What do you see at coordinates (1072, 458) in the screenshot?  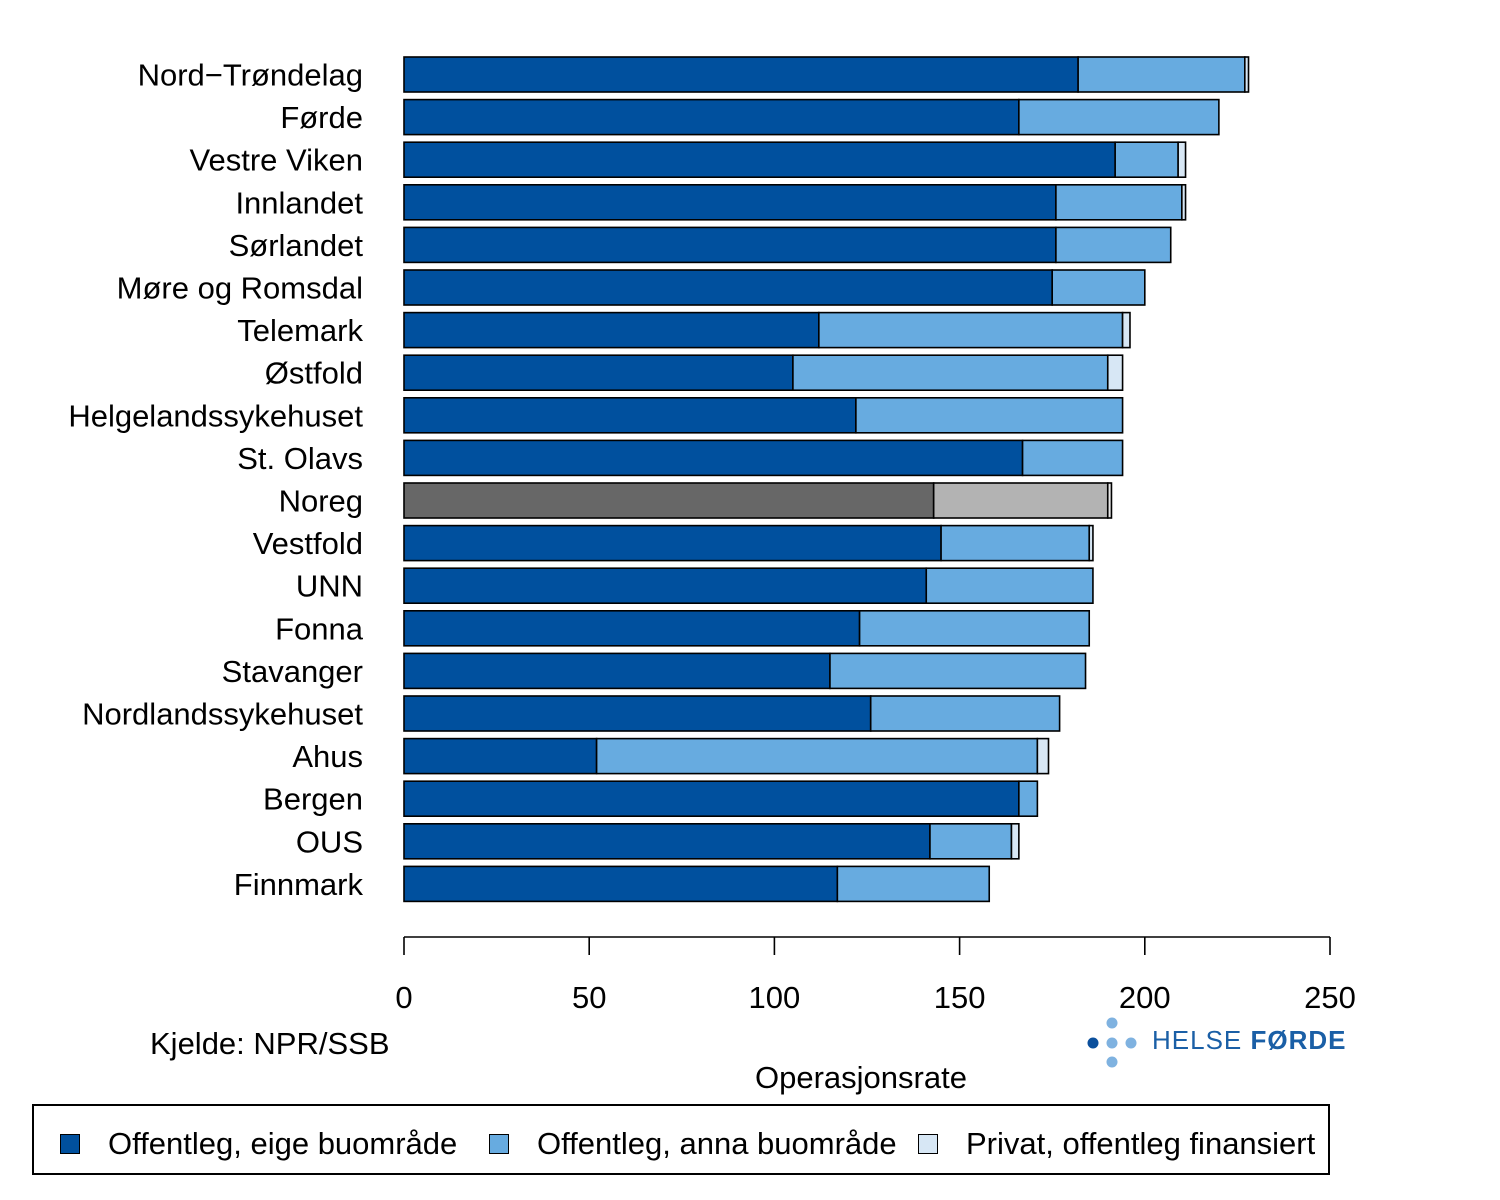 I see `bar-segment-st-olavs-s2` at bounding box center [1072, 458].